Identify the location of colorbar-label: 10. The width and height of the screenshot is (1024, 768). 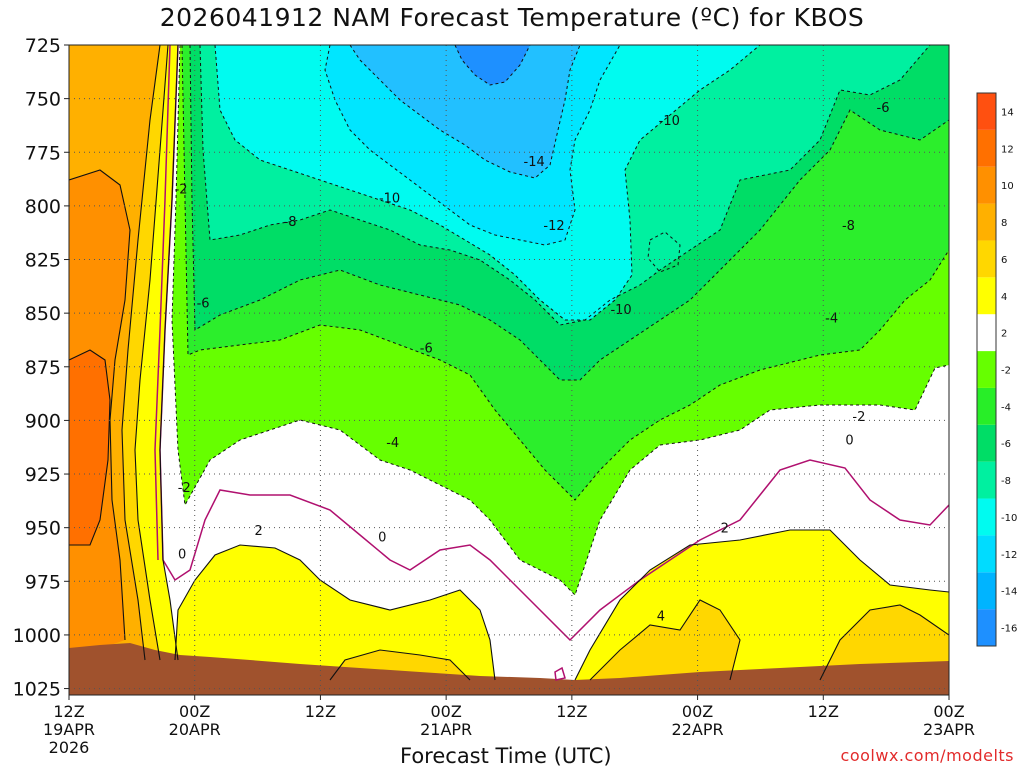
(1007, 186).